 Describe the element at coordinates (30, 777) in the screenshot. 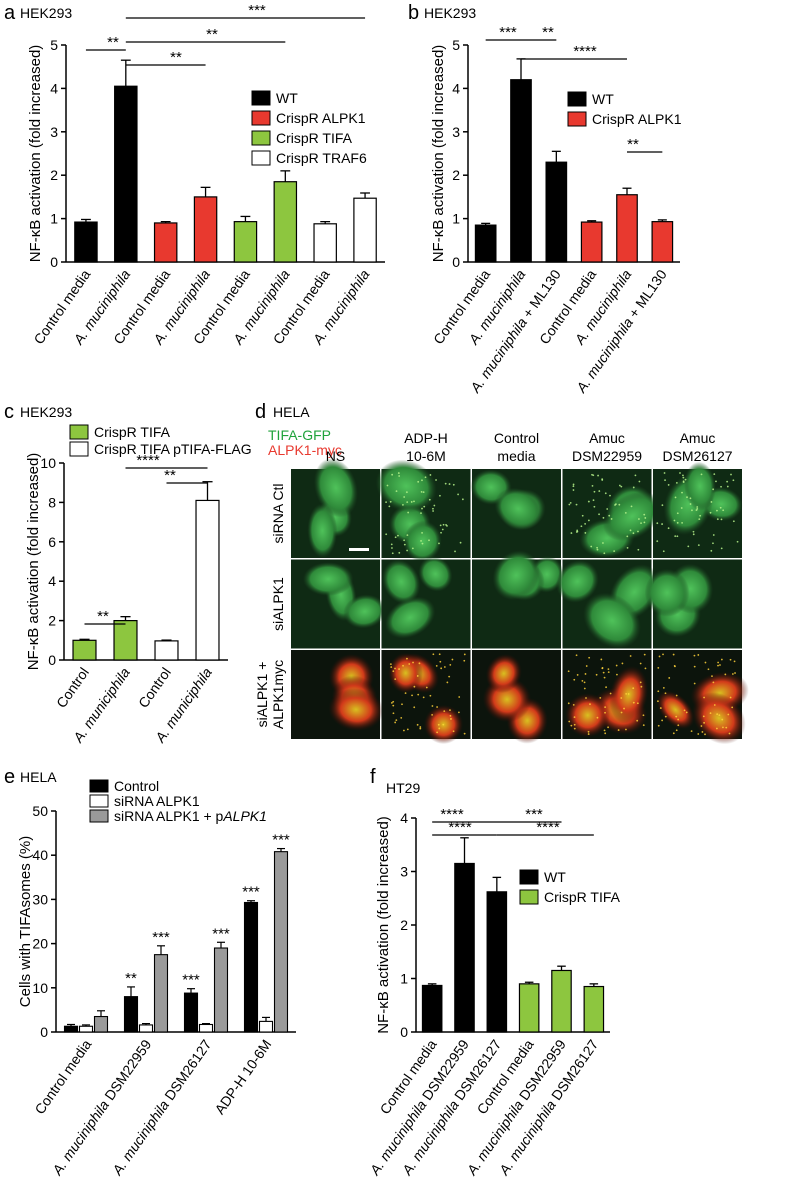

I see `panel-e-header: e HELA` at that location.